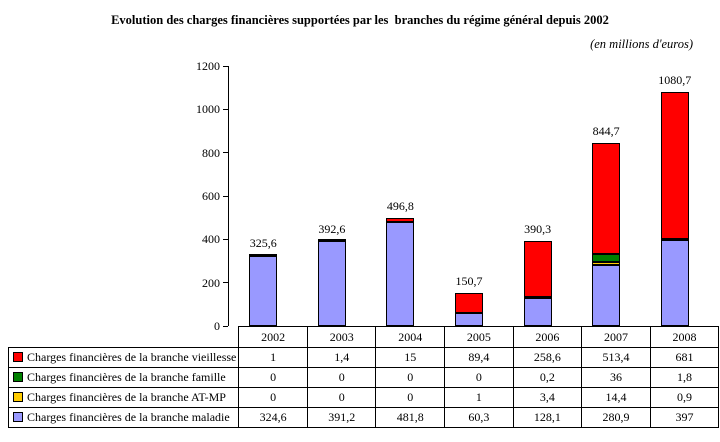 This screenshot has width=720, height=442. Describe the element at coordinates (410, 337) in the screenshot. I see `year-header-cell: 2004` at that location.